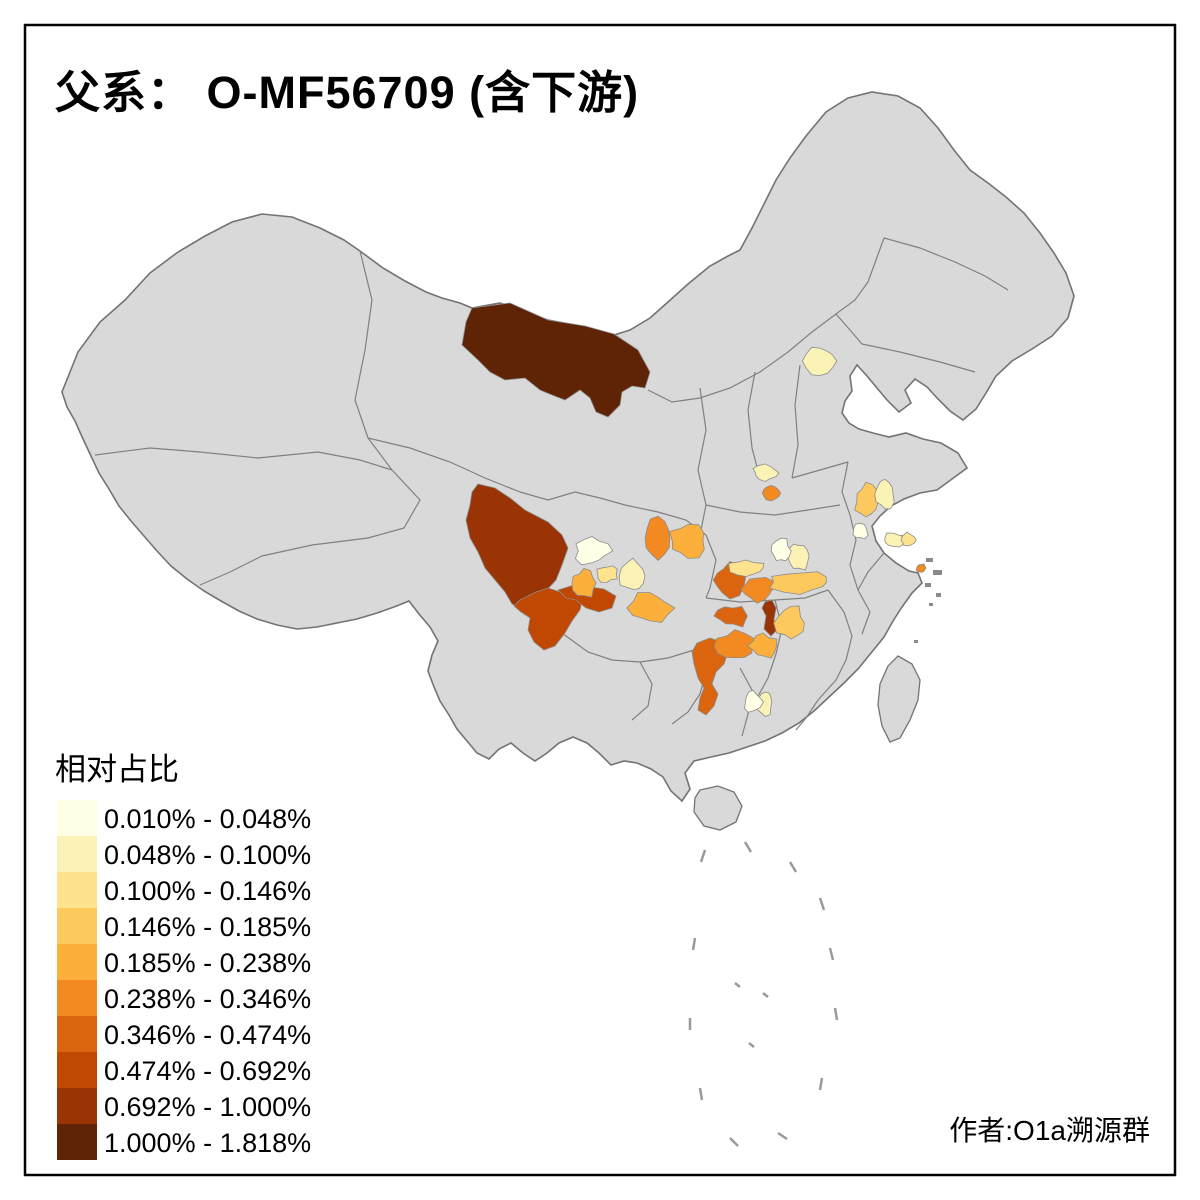 The image size is (1200, 1200). Describe the element at coordinates (884, 494) in the screenshot. I see `region-northeast-jiangsu-coast` at that location.